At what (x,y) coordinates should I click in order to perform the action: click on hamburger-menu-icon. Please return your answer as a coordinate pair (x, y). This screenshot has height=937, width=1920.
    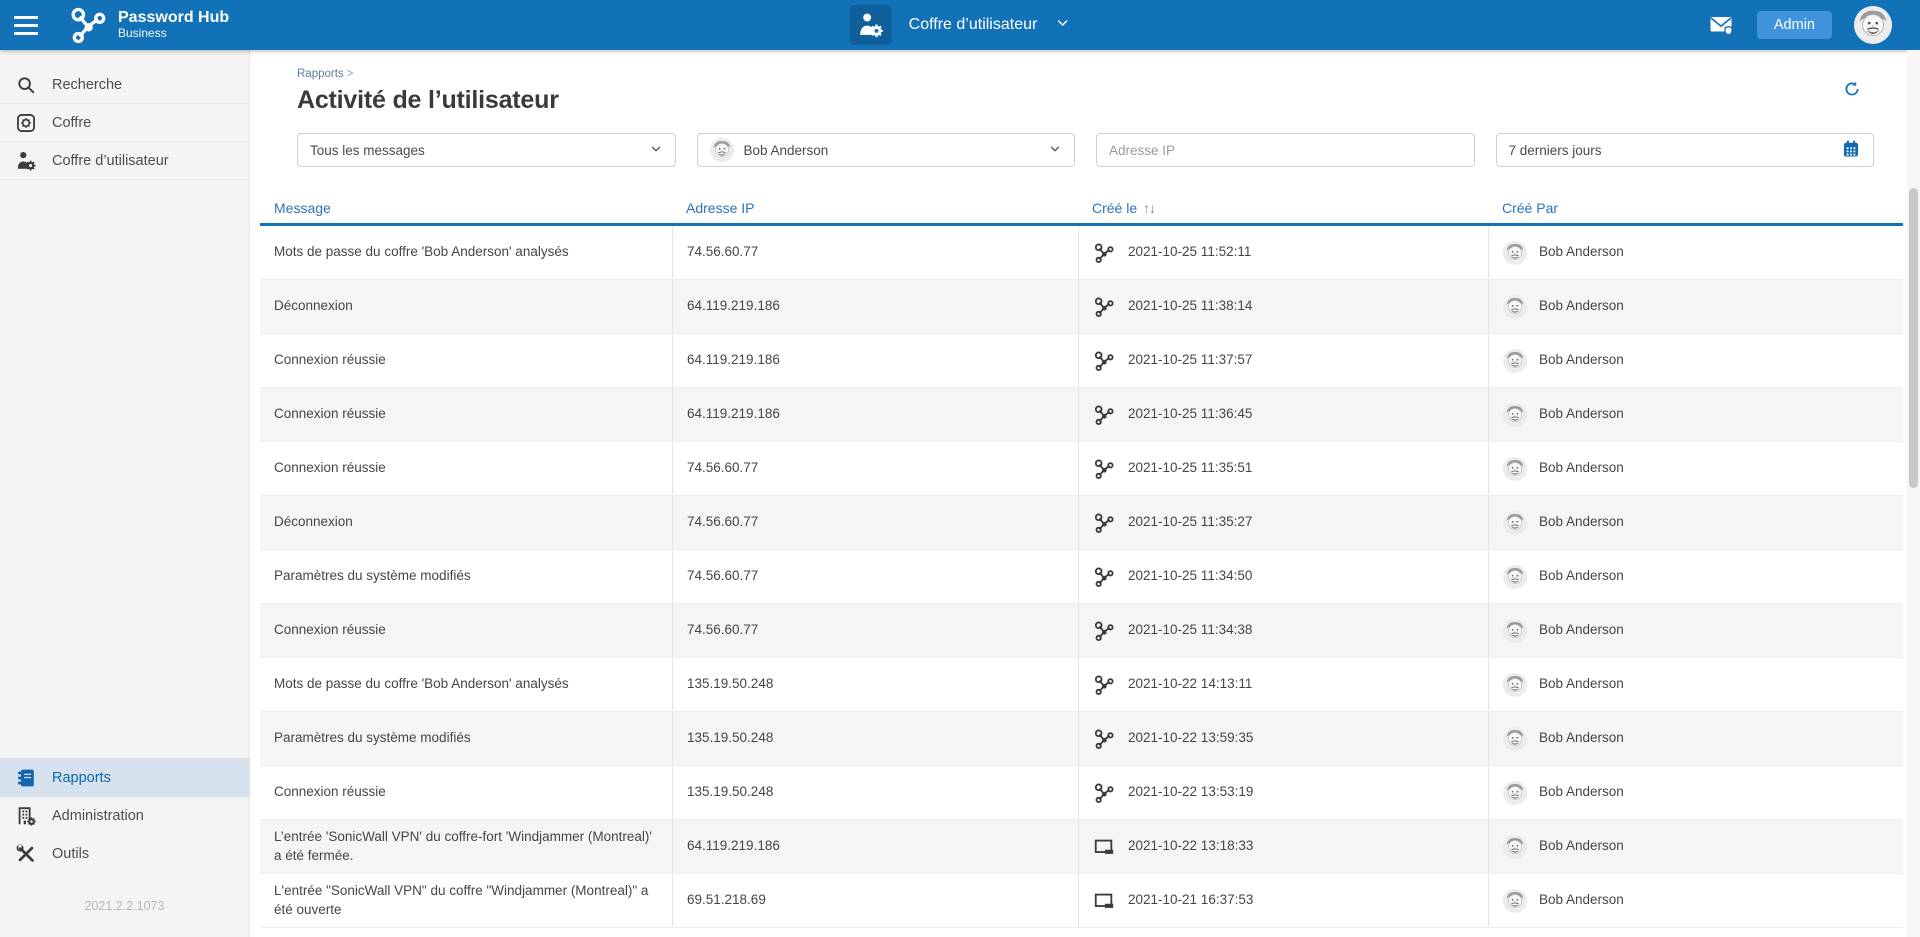
    Looking at the image, I should click on (23, 25).